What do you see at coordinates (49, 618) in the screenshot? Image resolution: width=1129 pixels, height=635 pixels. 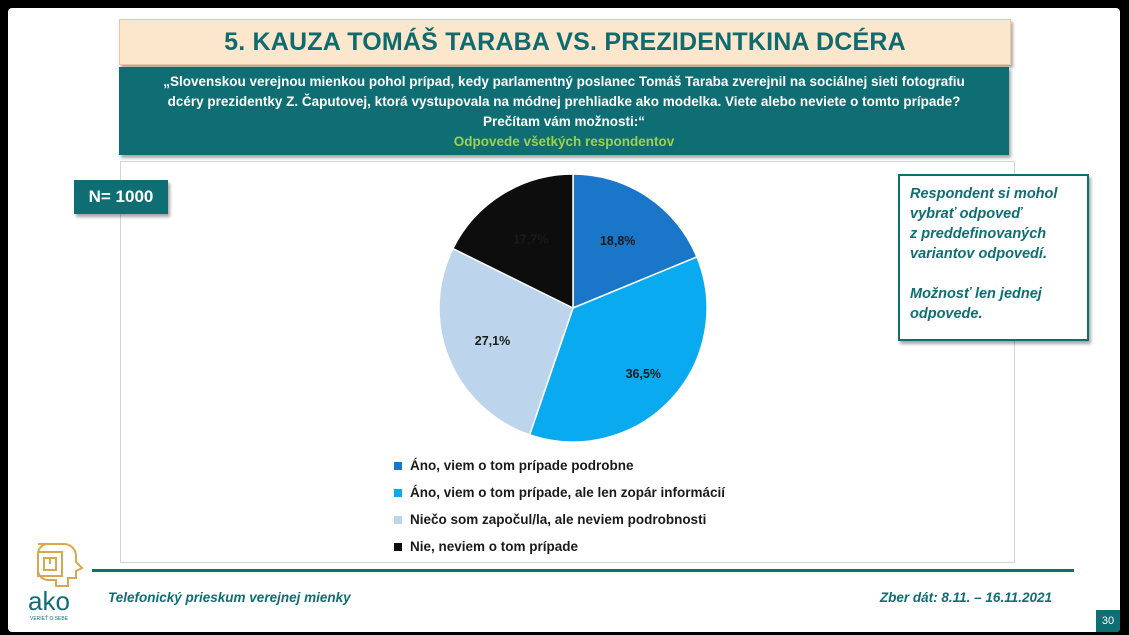 I see `logo-tagline: VERIEŤ O SEBE` at bounding box center [49, 618].